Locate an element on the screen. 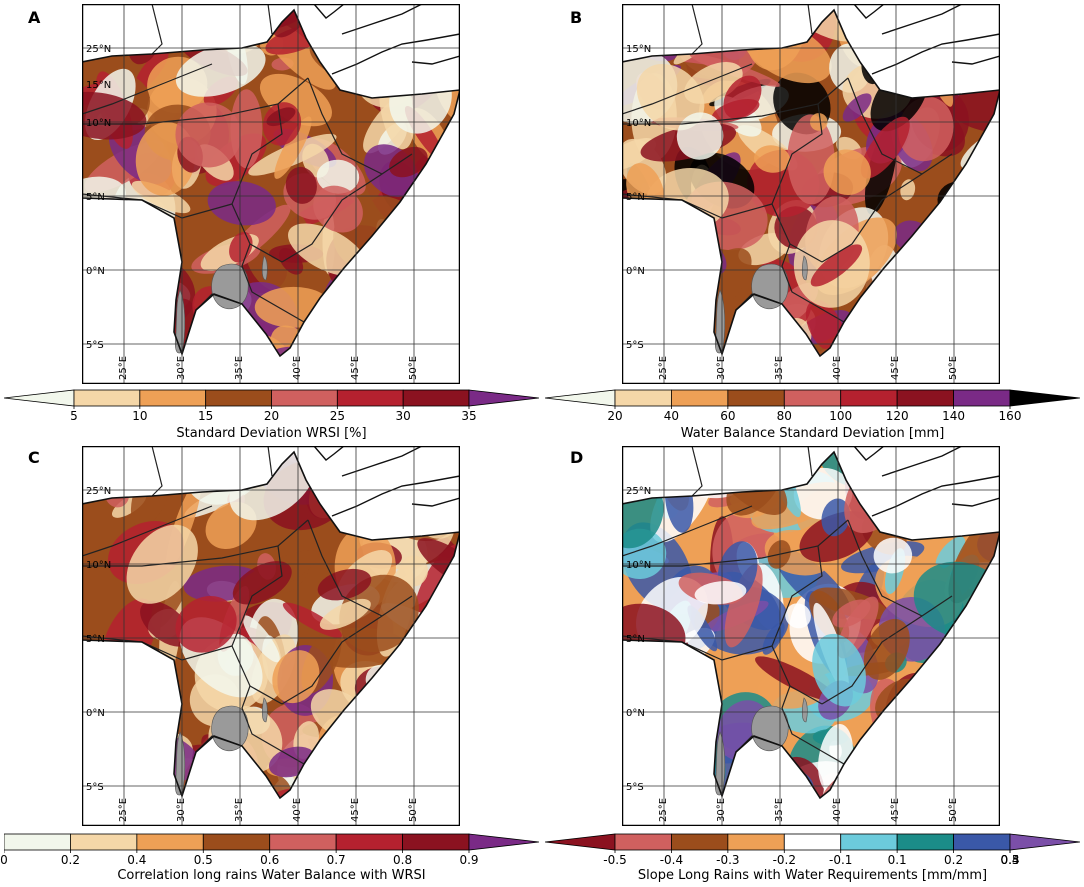 The width and height of the screenshot is (1084, 887). colorbar-tick-label: 10 is located at coordinates (140, 416).